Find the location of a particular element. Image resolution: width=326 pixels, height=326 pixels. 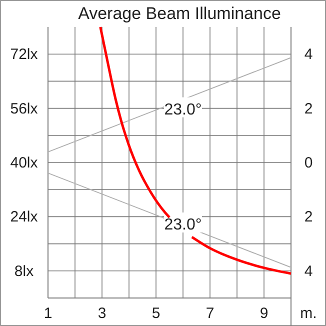

y-tick-label: 72lx is located at coordinates (24, 55).